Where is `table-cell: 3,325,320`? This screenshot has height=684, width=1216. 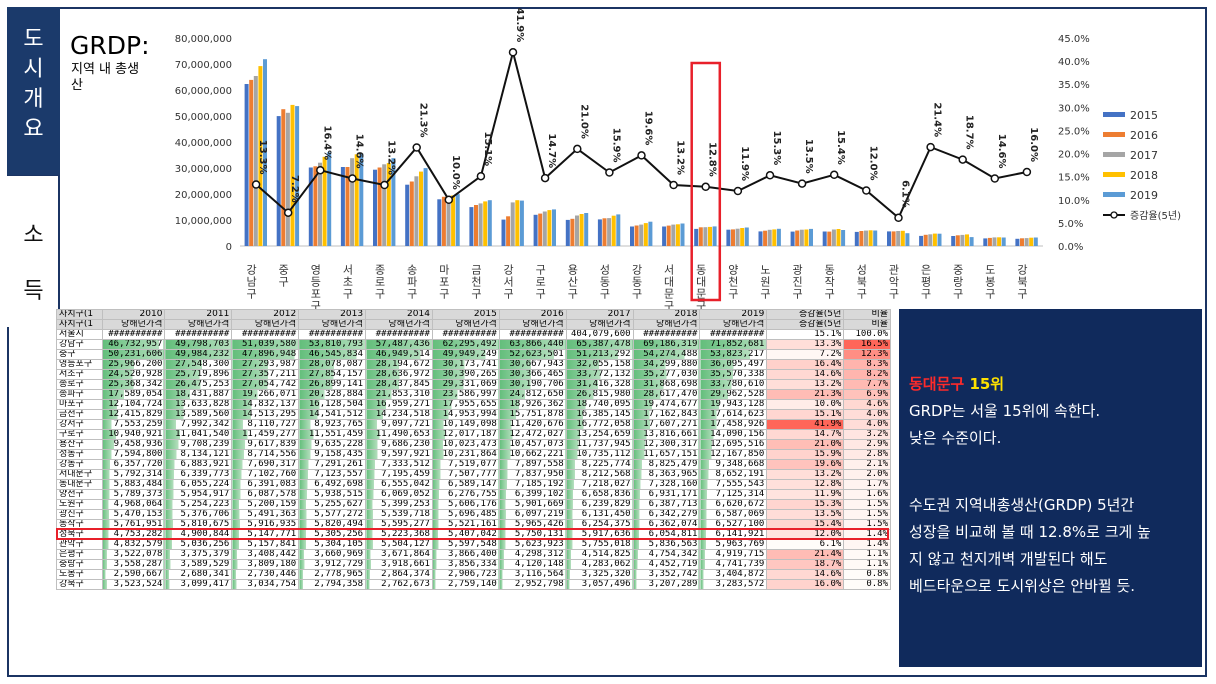 table-cell: 3,325,320 is located at coordinates (599, 574).